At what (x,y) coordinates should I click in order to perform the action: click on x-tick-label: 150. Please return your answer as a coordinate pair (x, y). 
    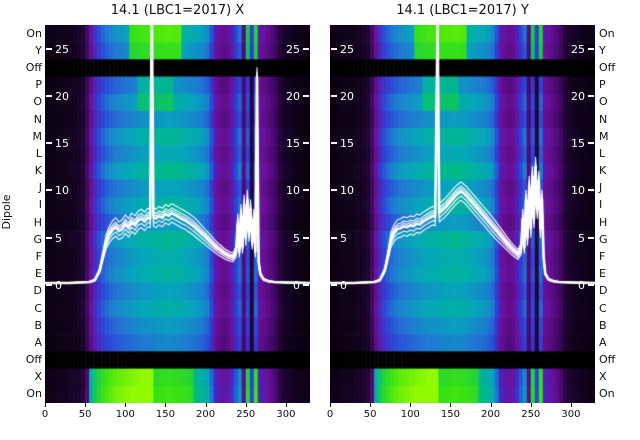
    Looking at the image, I should click on (165, 414).